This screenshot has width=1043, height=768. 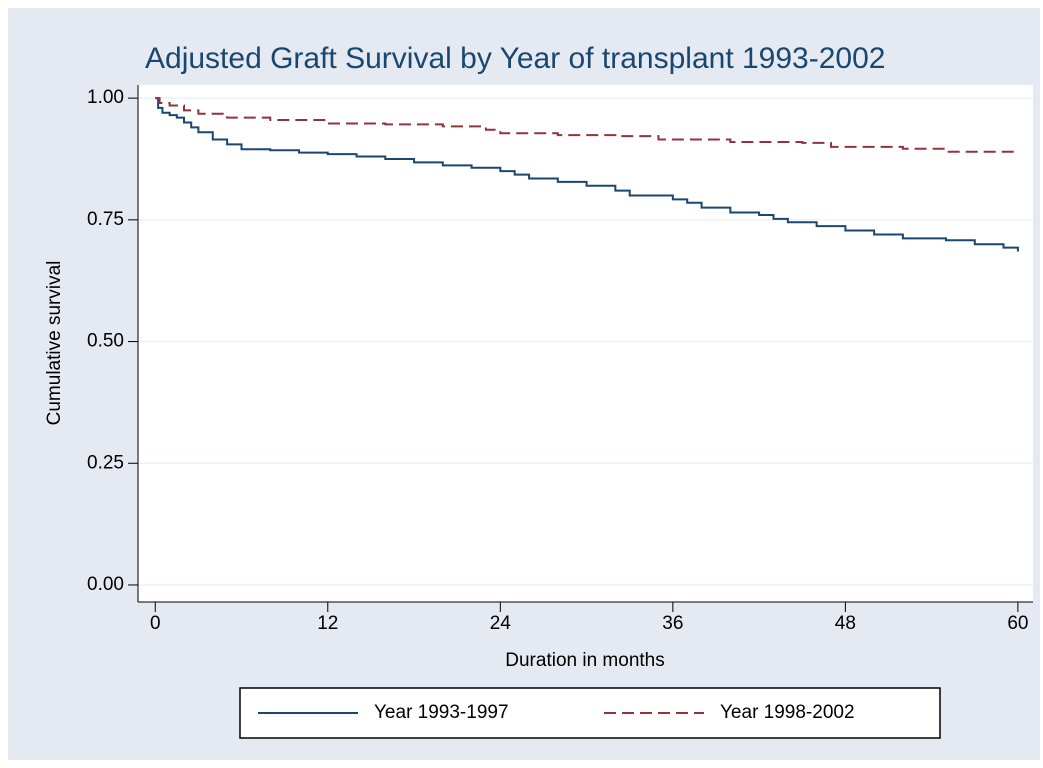 What do you see at coordinates (327, 623) in the screenshot?
I see `x-tick-label: 12` at bounding box center [327, 623].